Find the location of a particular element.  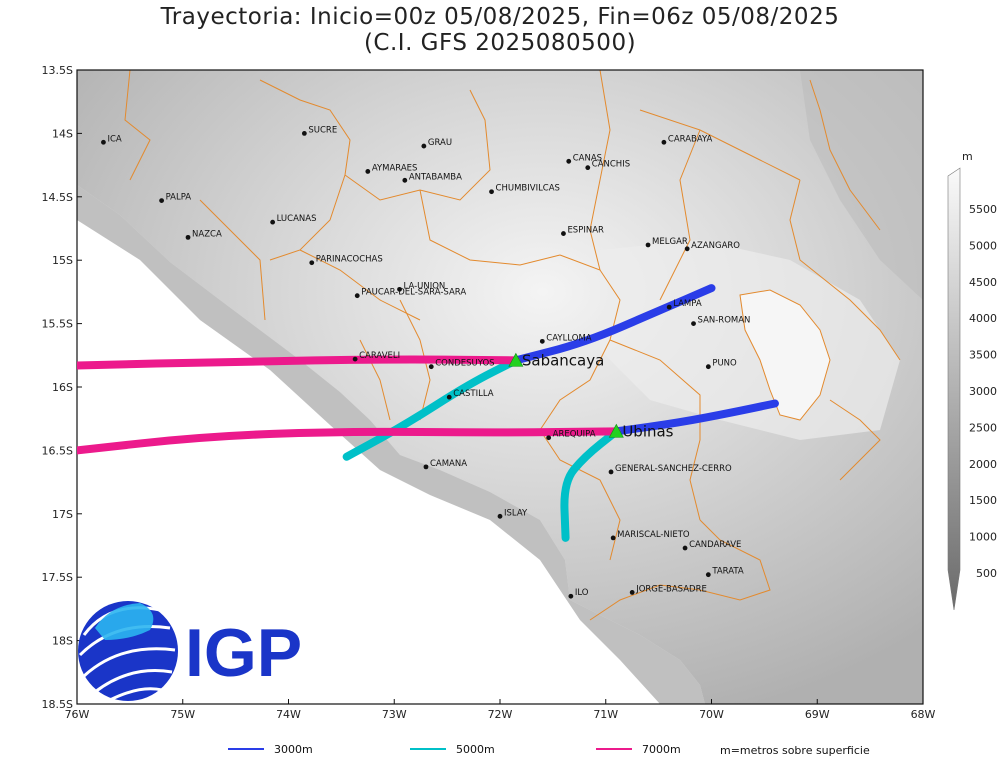

volcano-label: Sabancaya is located at coordinates (563, 360).